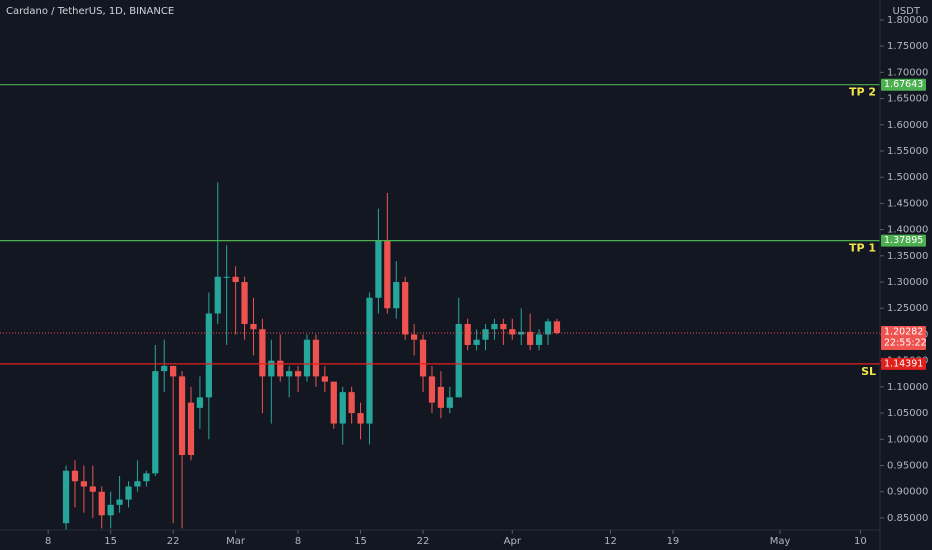 This screenshot has width=932, height=550. Describe the element at coordinates (905, 342) in the screenshot. I see `countdown: 22:55:22` at that location.